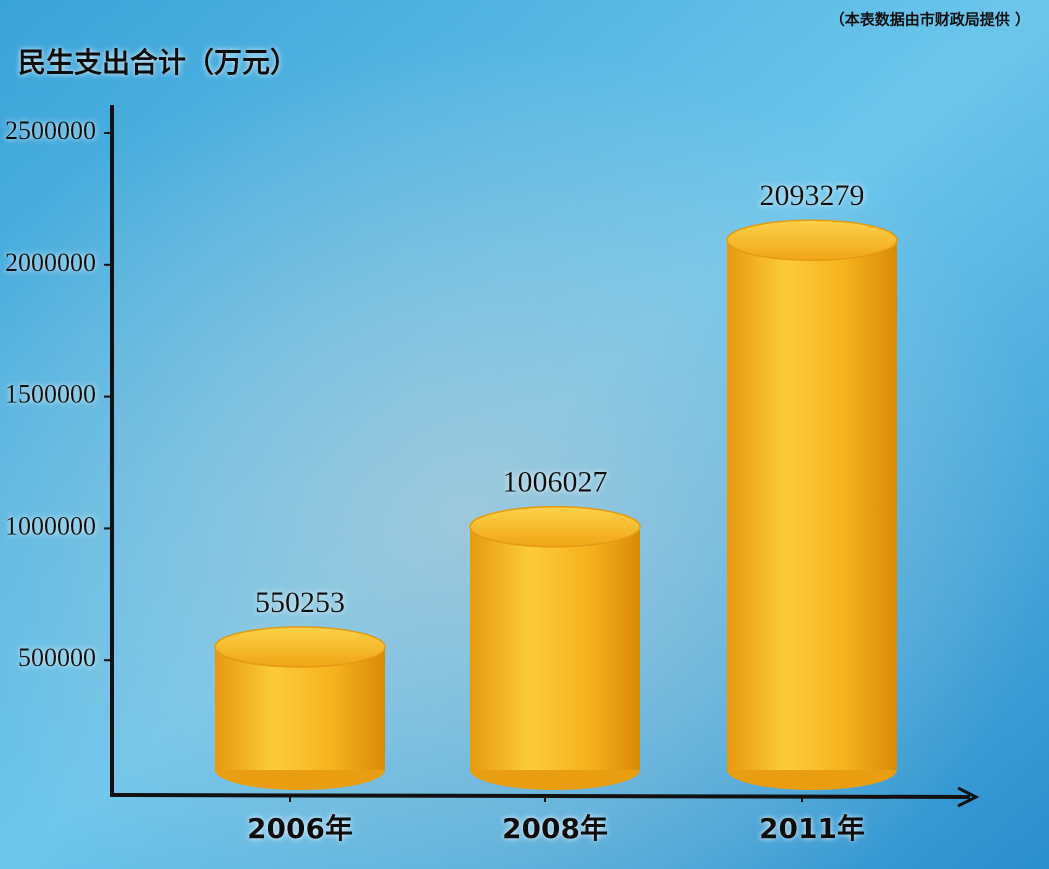 The height and width of the screenshot is (869, 1049). Describe the element at coordinates (930, 20) in the screenshot. I see `source-note: （本表数据由市财政局提供 ）` at that location.